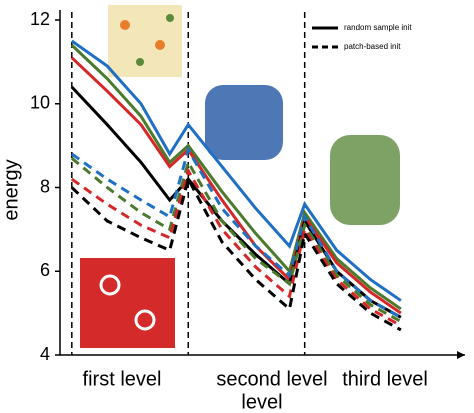  I want to click on level-label: first level, so click(122, 379).